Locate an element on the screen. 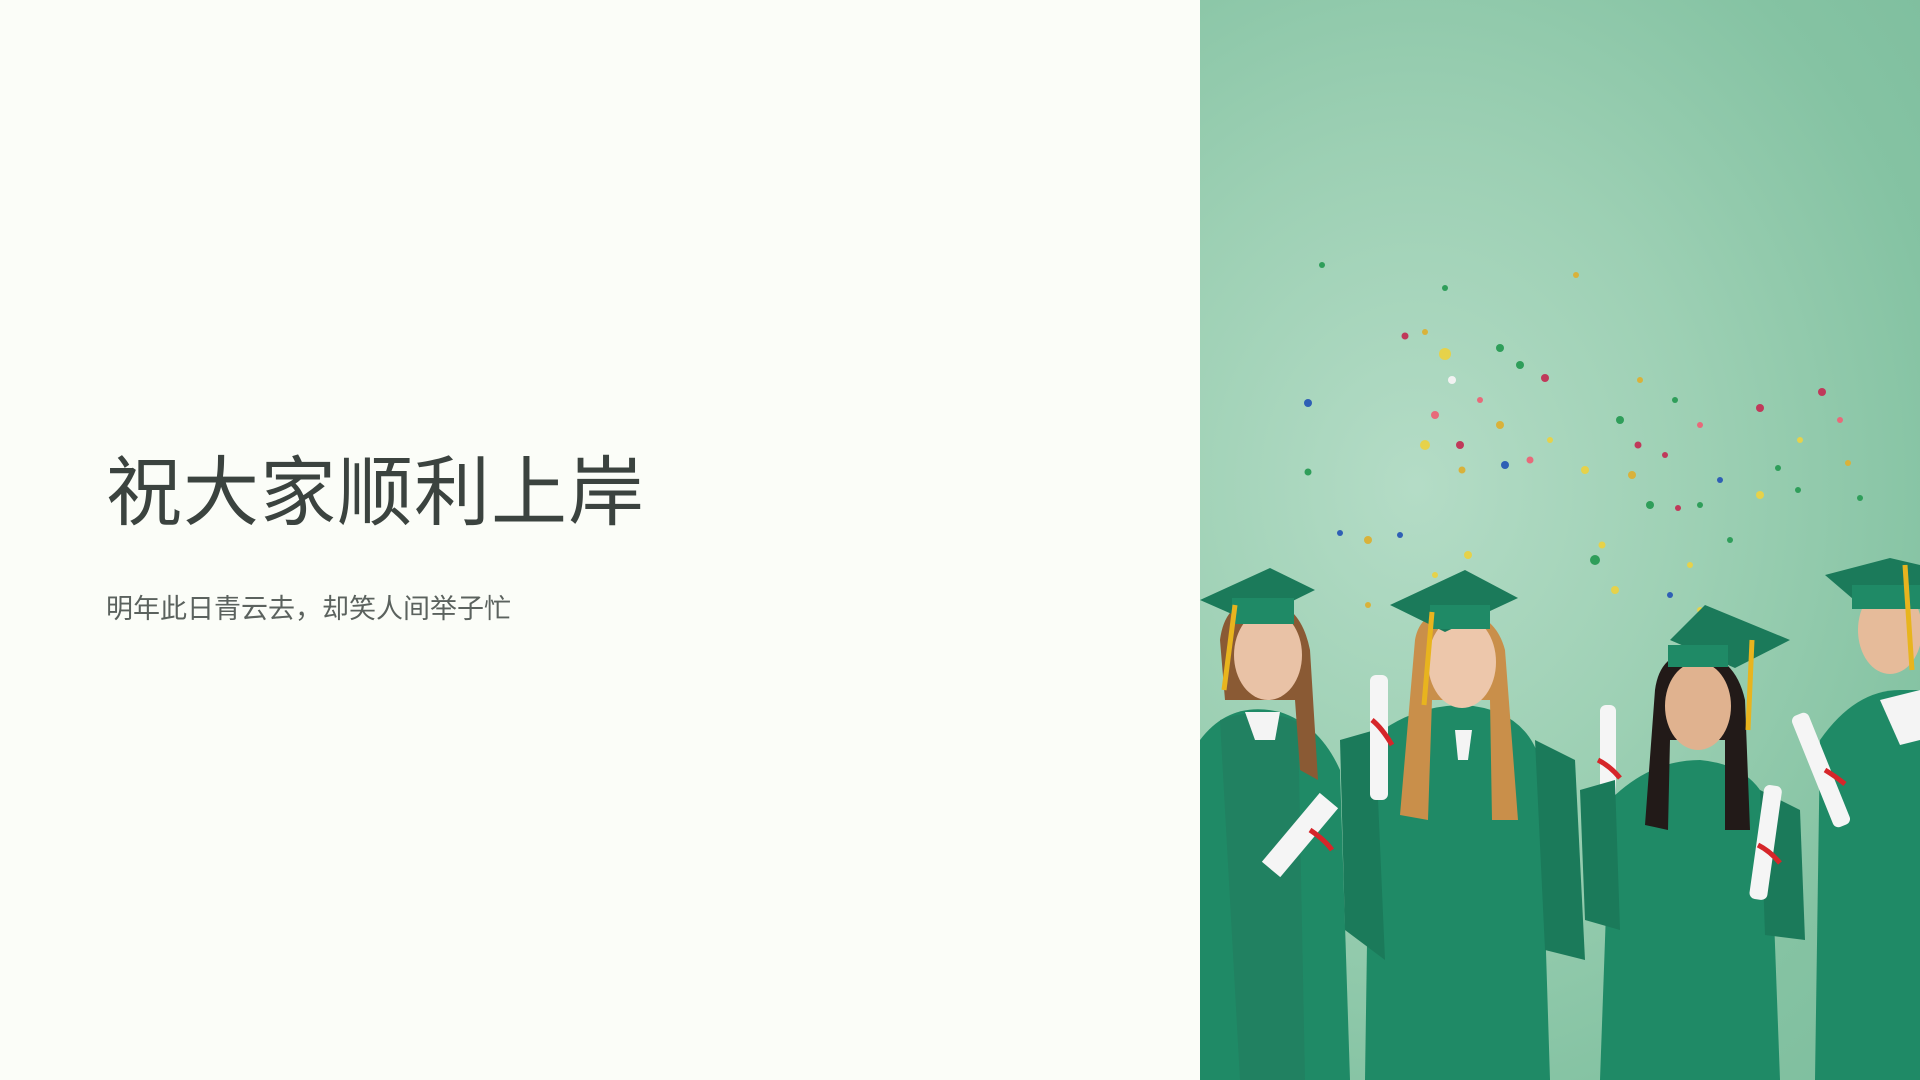  text-panel: 祝大家顺利上岸 明年此日青云去，却笑人间举子忙 is located at coordinates (375, 536).